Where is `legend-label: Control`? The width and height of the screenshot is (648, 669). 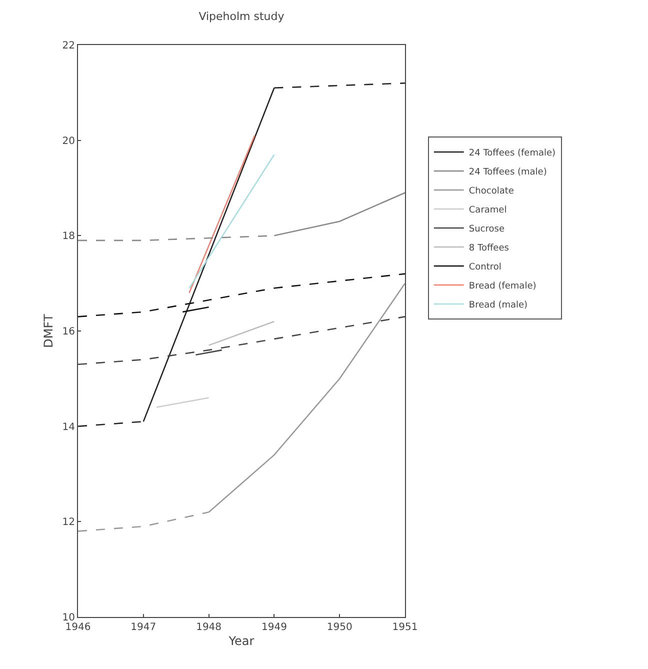
legend-label: Control is located at coordinates (485, 267).